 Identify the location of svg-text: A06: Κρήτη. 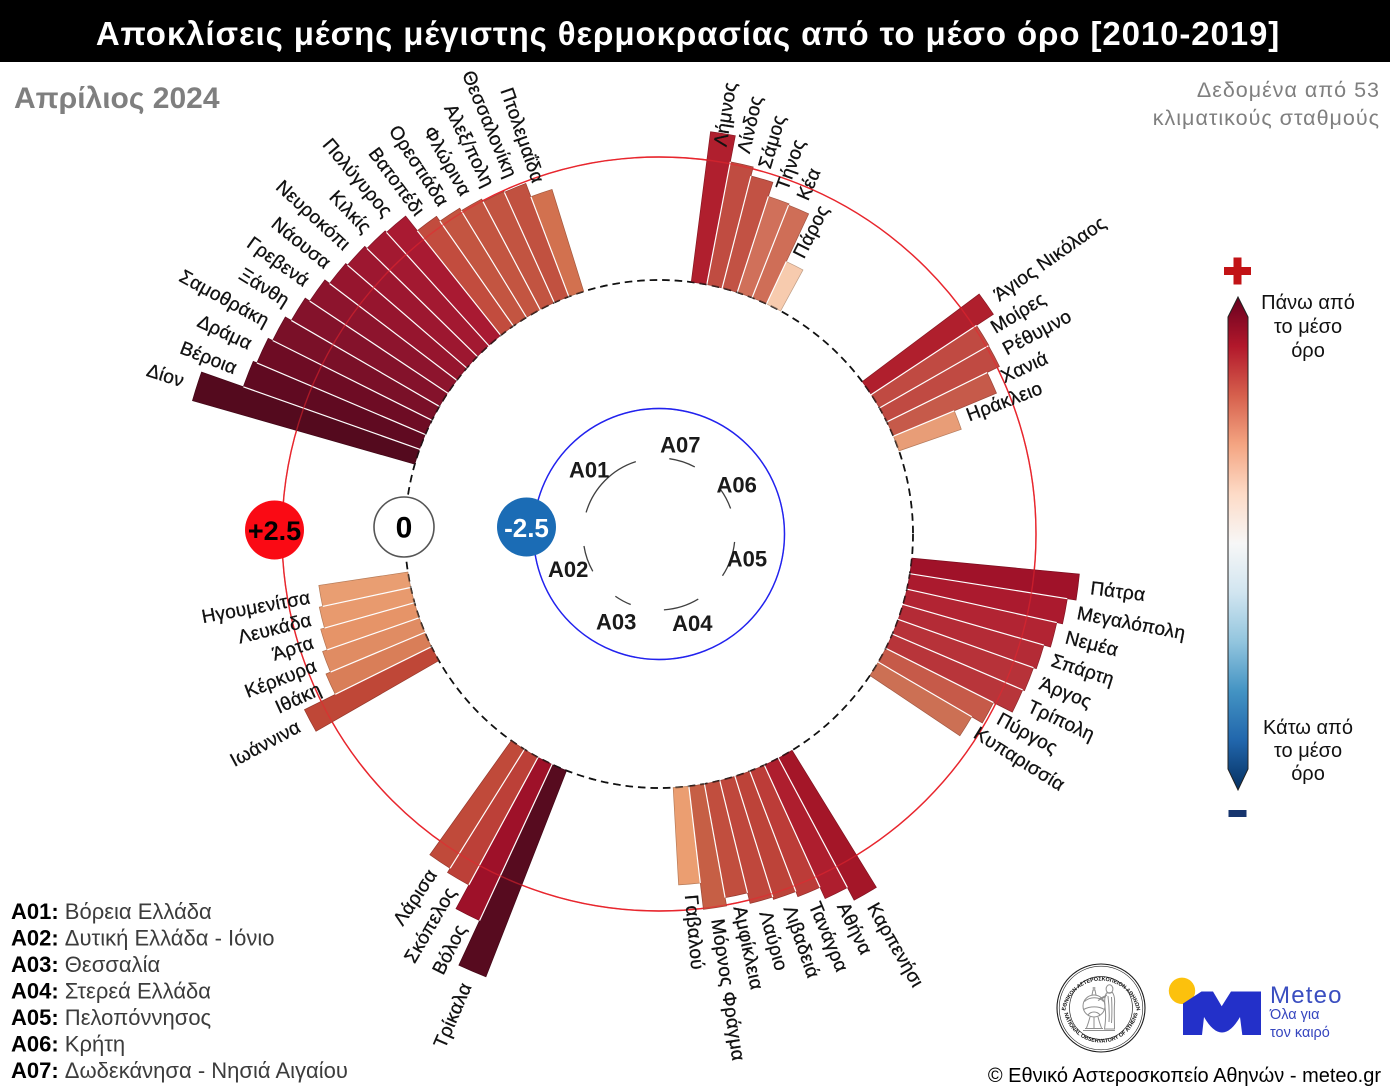
(68, 1044).